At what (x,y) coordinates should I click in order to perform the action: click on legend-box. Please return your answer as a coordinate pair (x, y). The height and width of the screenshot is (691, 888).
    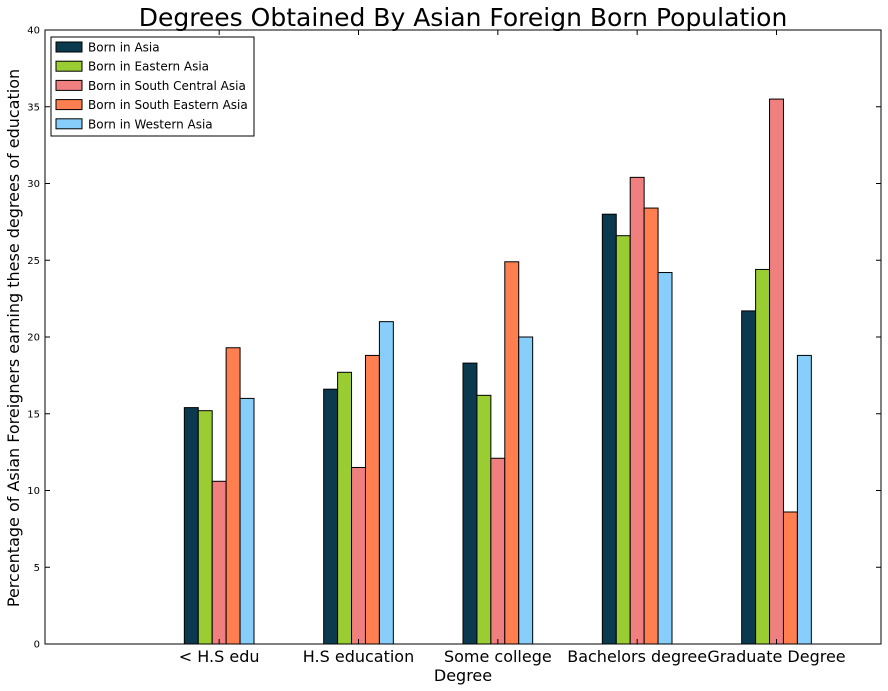
    Looking at the image, I should click on (152, 86).